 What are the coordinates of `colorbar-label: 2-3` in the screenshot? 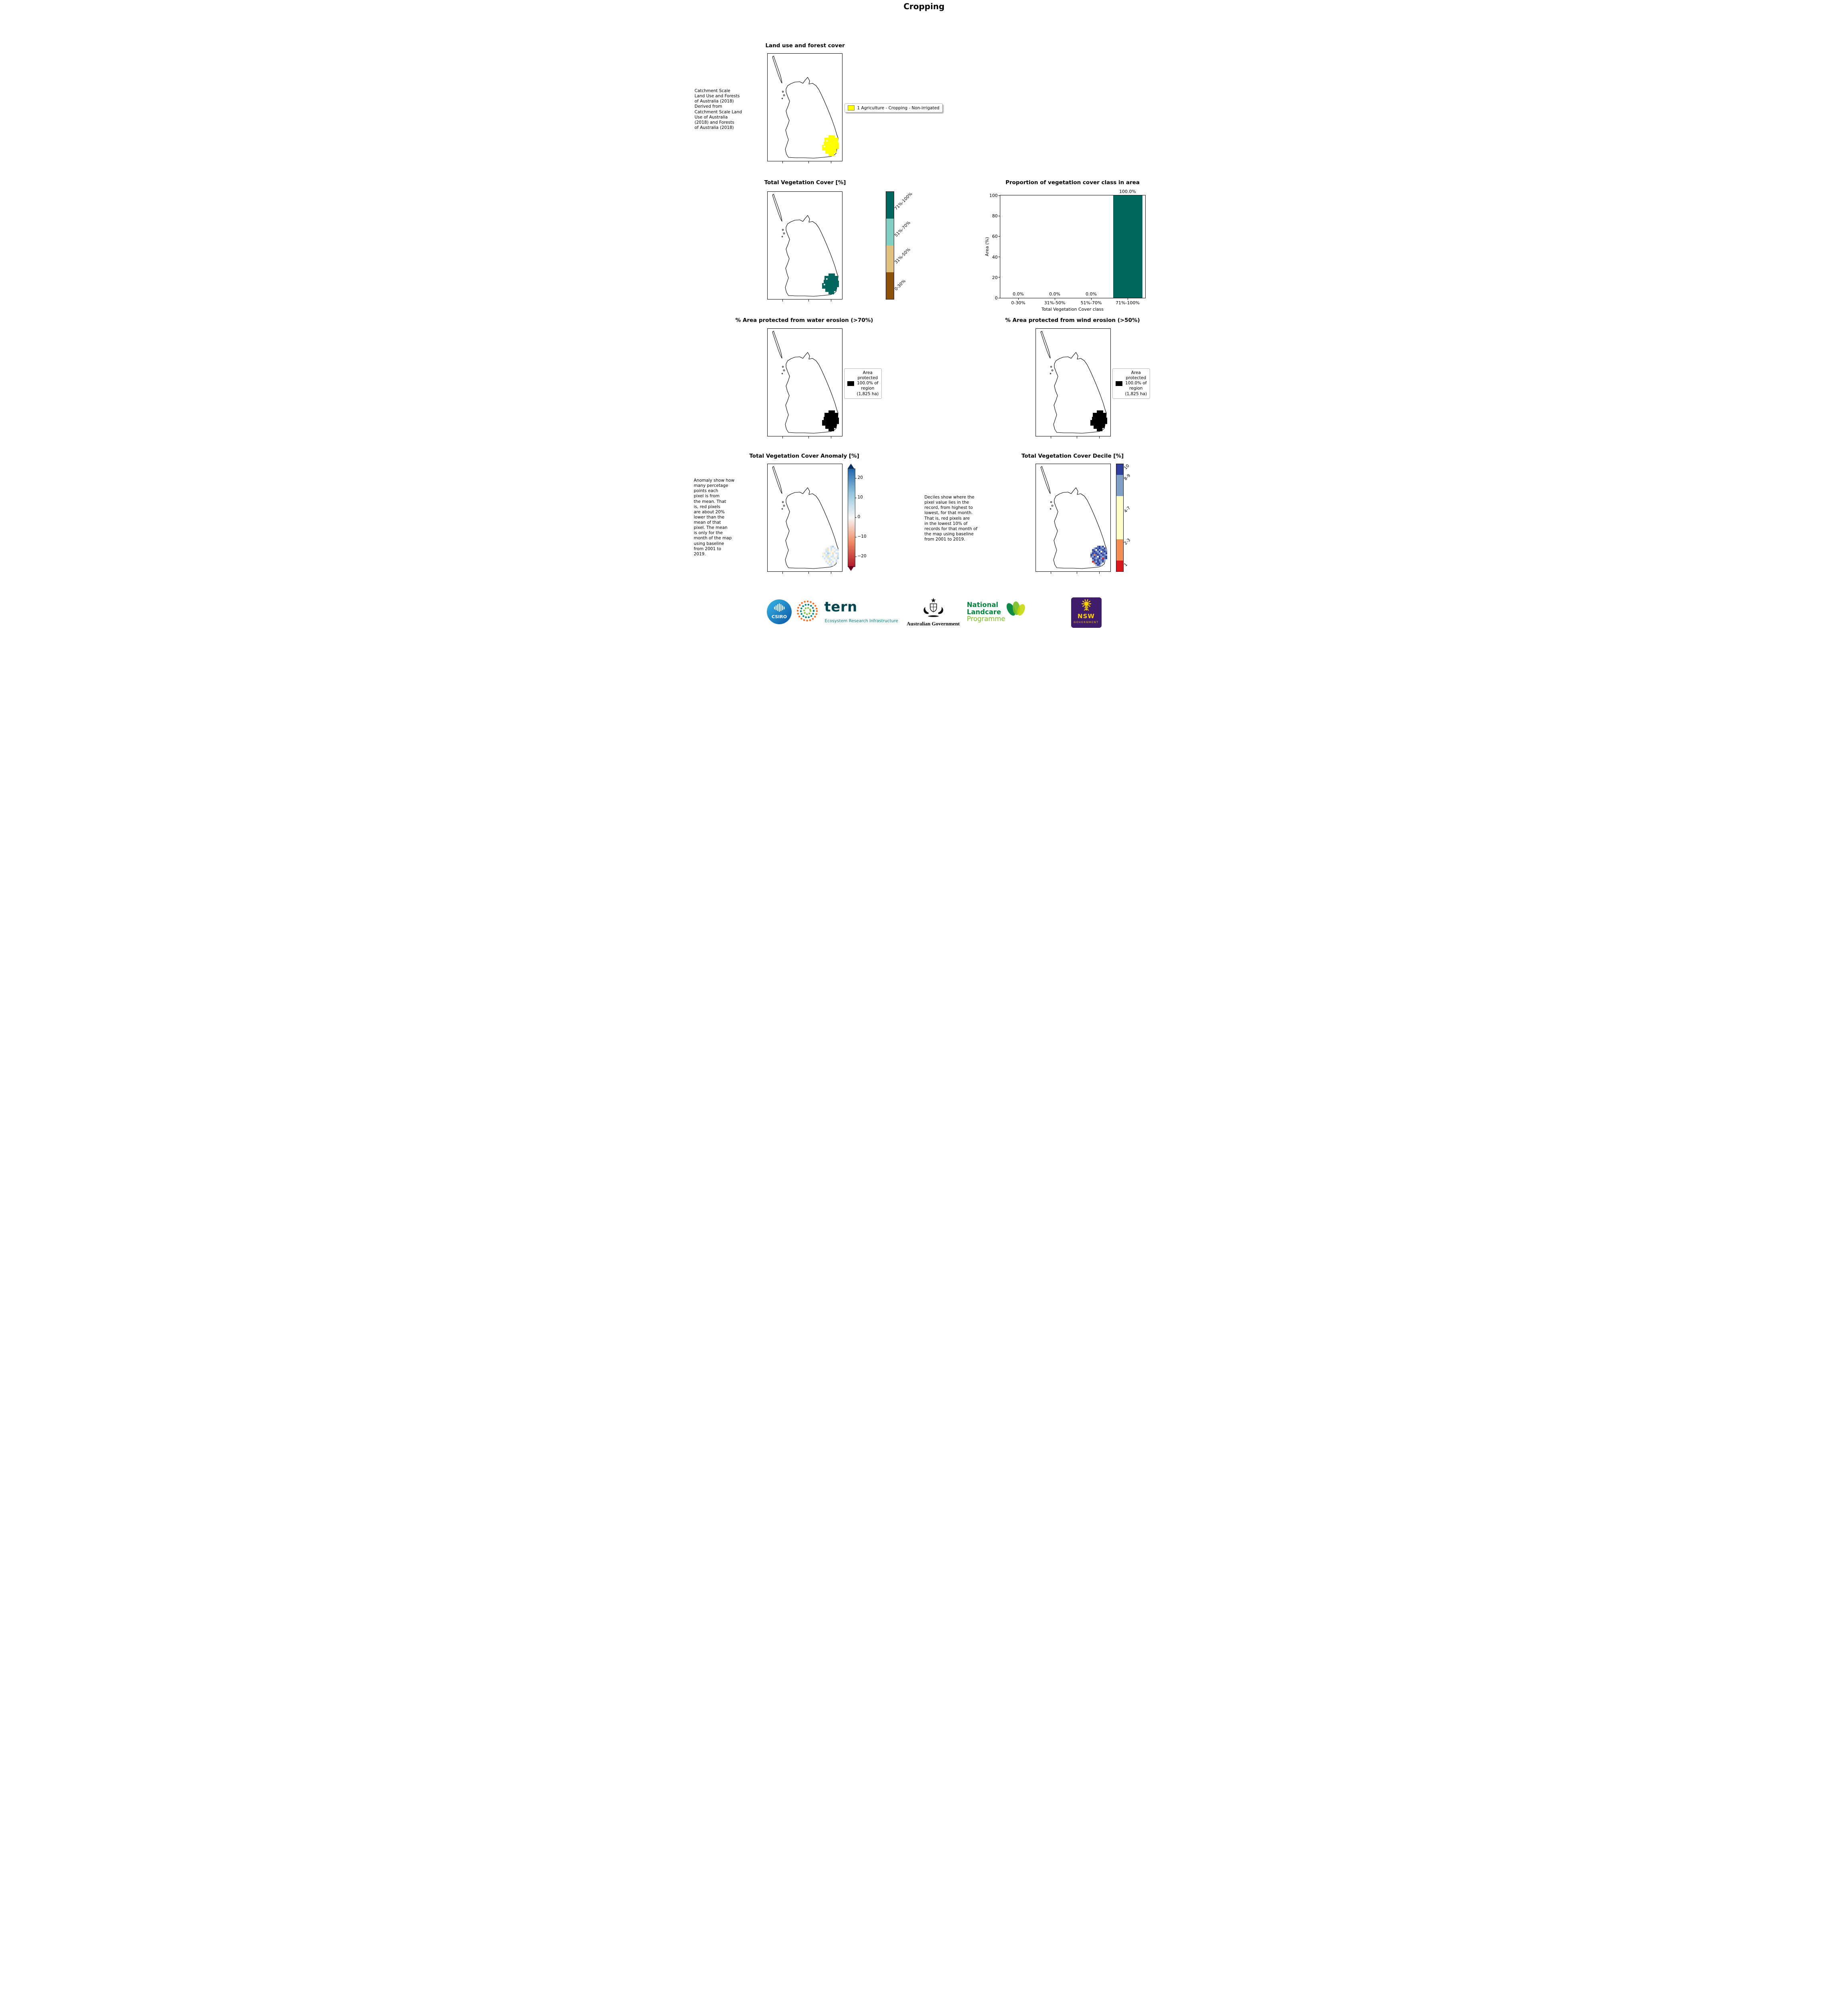 It's located at (1127, 541).